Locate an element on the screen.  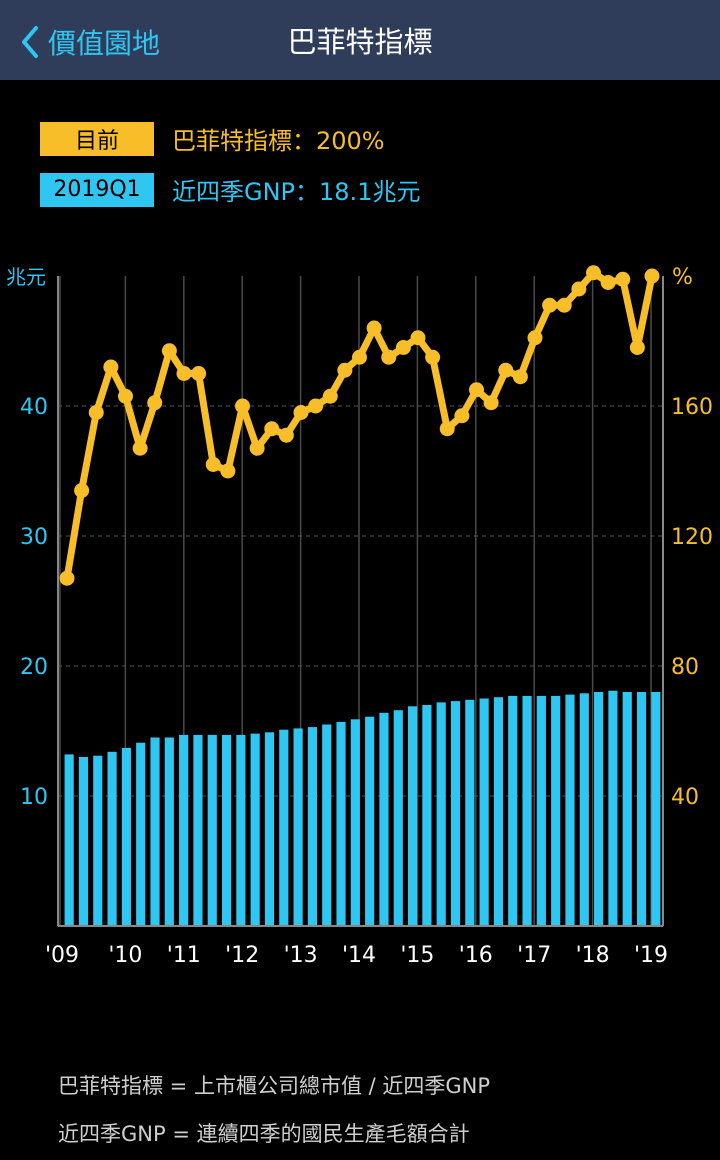
footnote-gnp-definition: 近四季GNP = 連續四季的國民生產毛額合計 is located at coordinates (264, 1134).